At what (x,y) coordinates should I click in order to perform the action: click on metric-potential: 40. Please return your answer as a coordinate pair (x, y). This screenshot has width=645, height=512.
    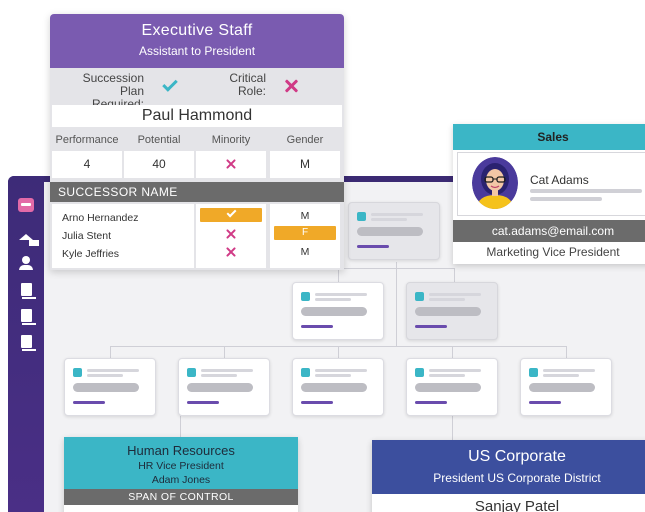
    Looking at the image, I should click on (159, 164).